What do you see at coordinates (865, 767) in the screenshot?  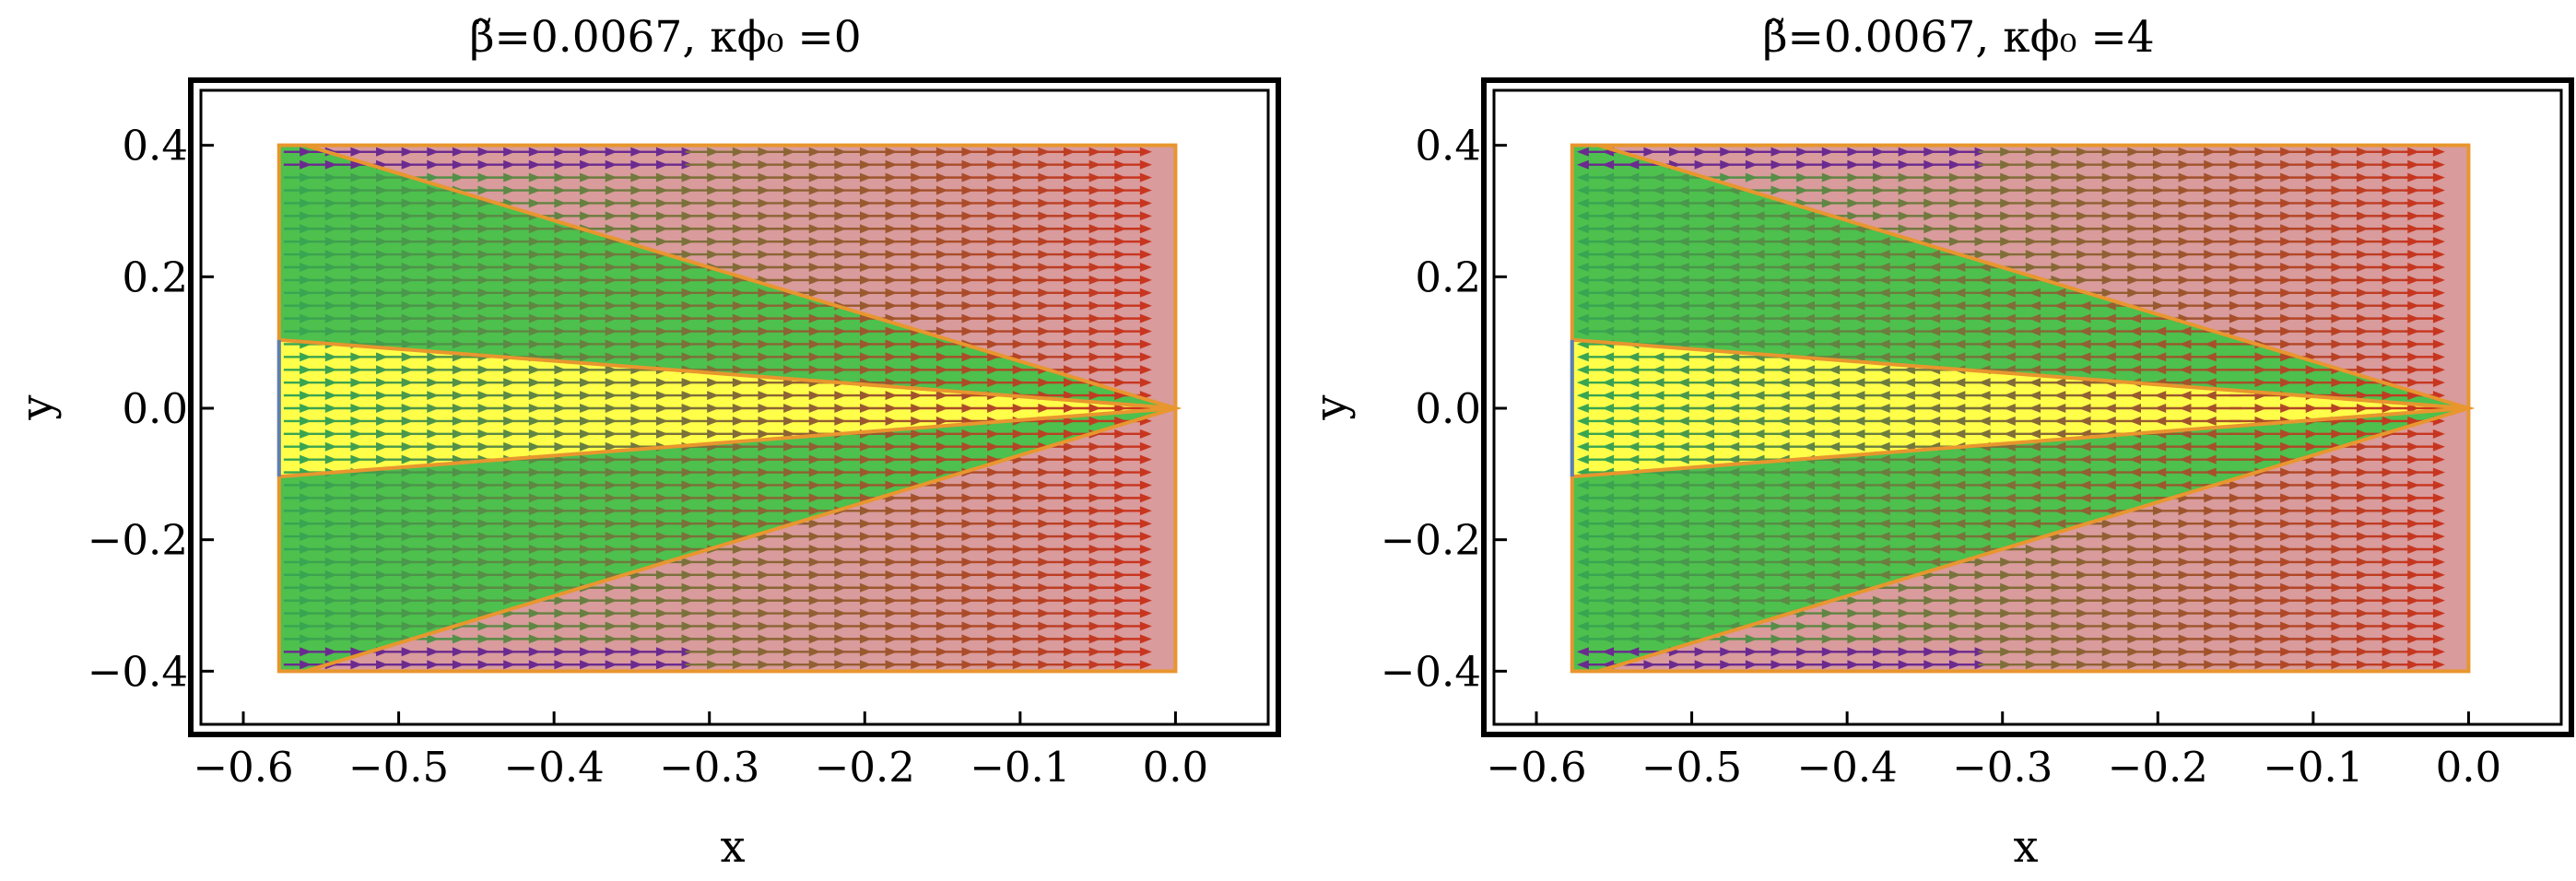 I see `x-tick-label: −0.2` at bounding box center [865, 767].